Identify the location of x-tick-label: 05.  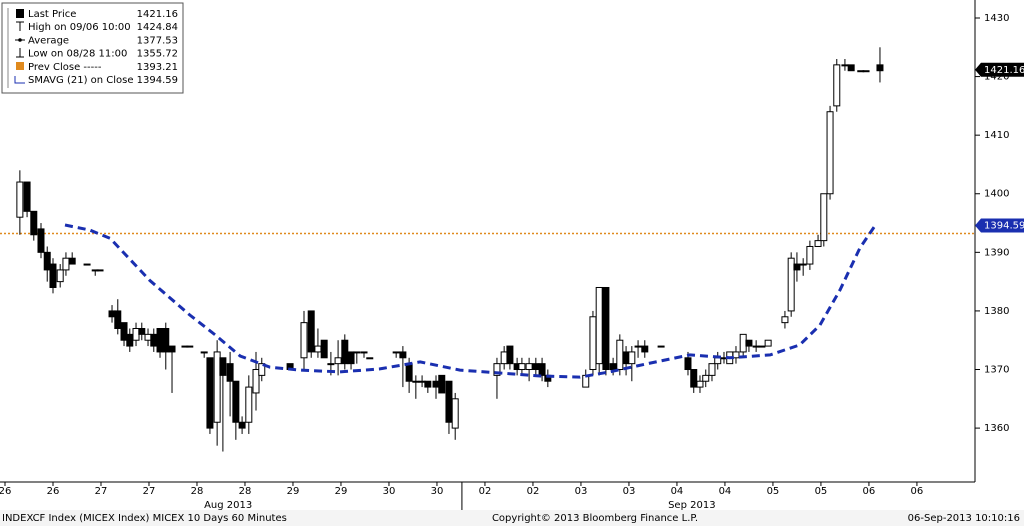
(821, 491).